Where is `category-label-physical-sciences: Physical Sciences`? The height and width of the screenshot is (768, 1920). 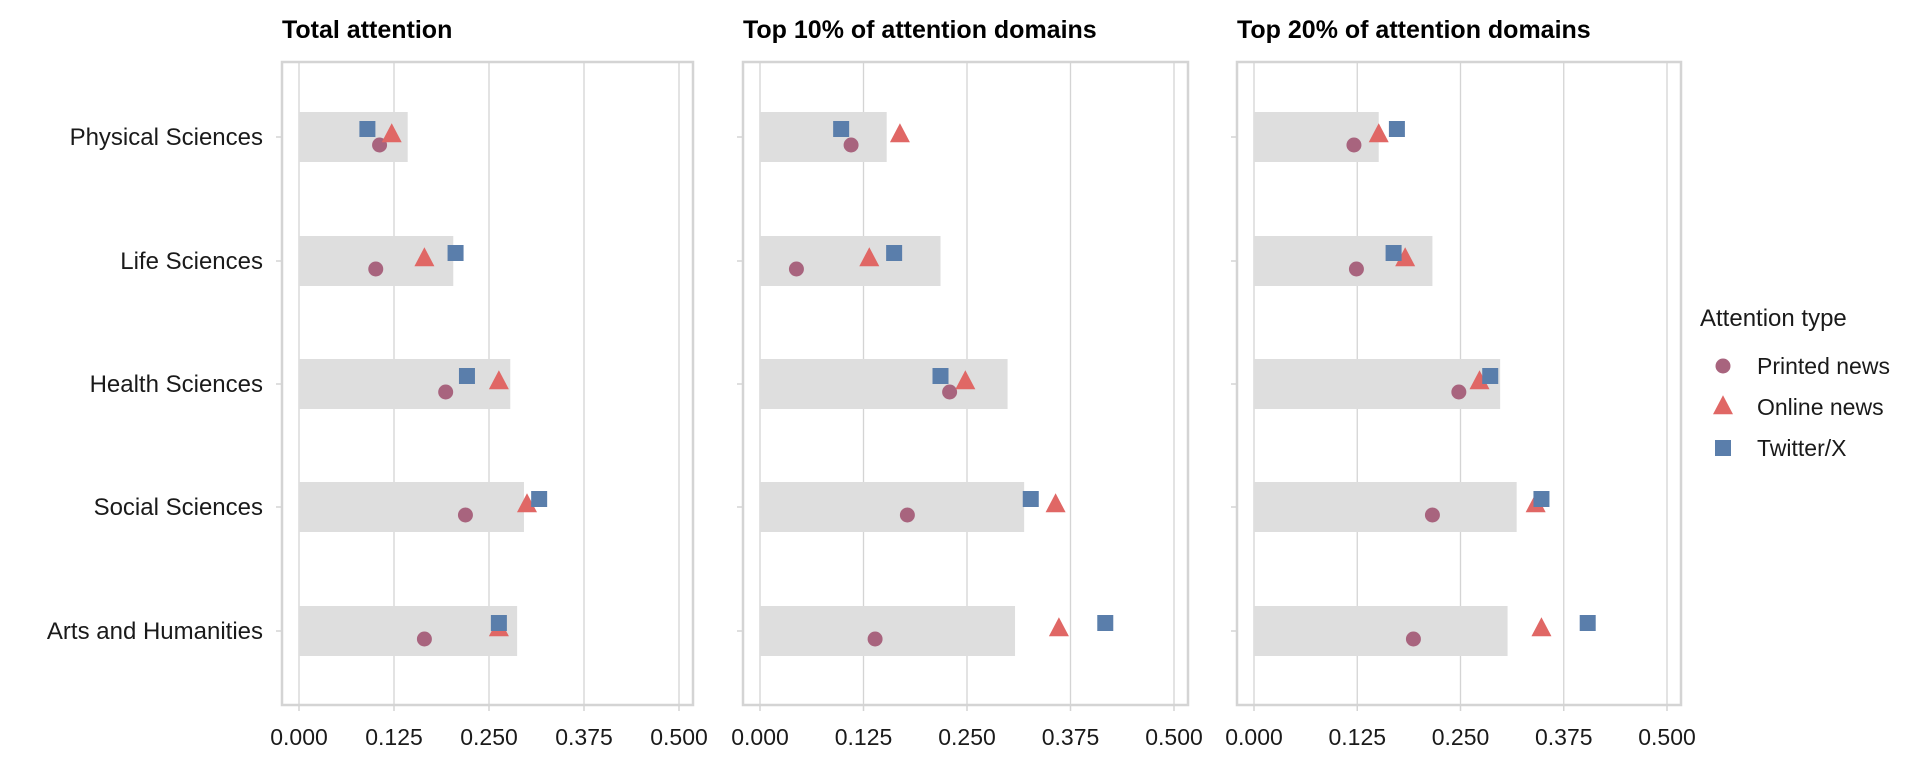
category-label-physical-sciences: Physical Sciences is located at coordinates (166, 137).